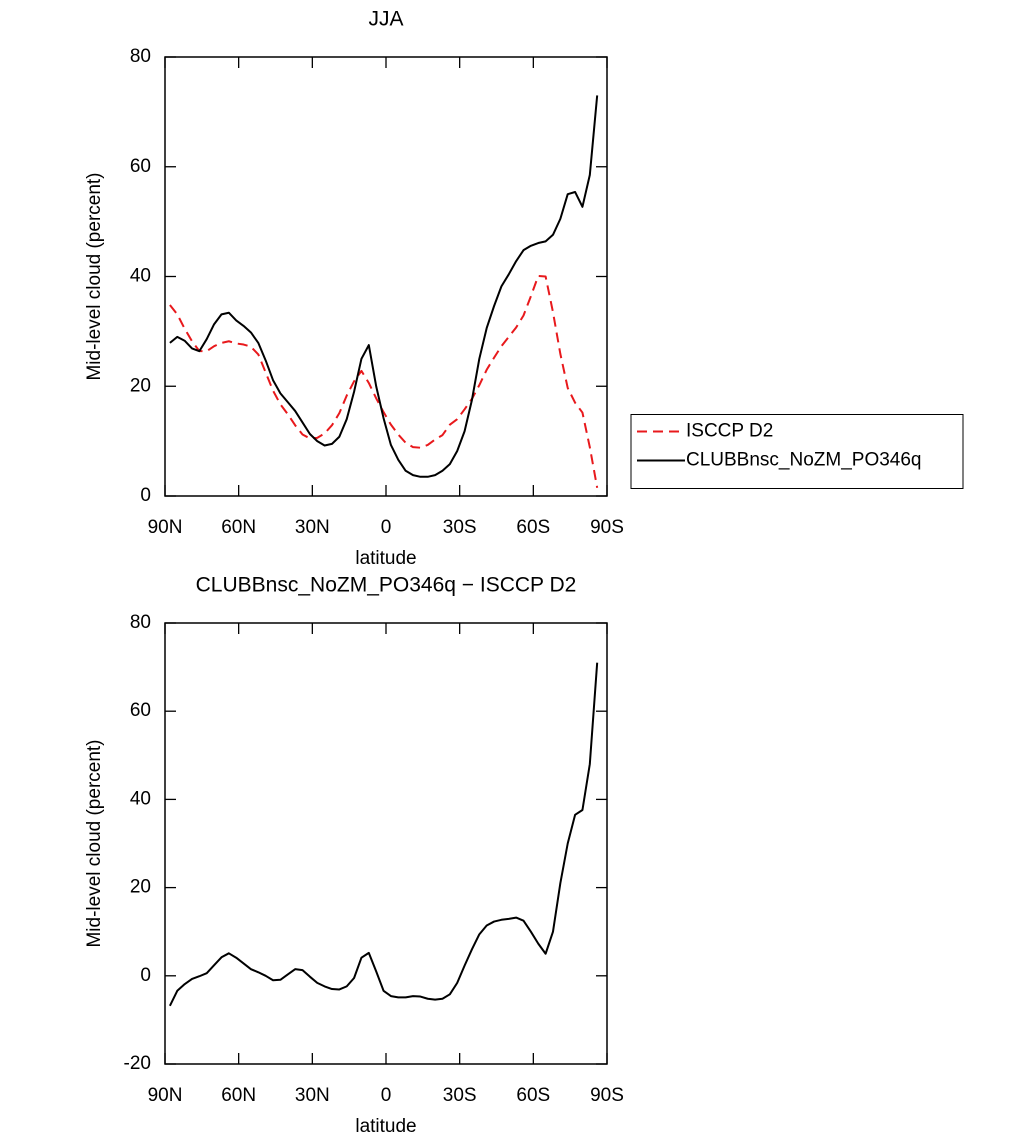 The height and width of the screenshot is (1140, 1030). I want to click on chart-title: CLUBBnsc_NoZM_PO346q − ISCCP D2, so click(386, 585).